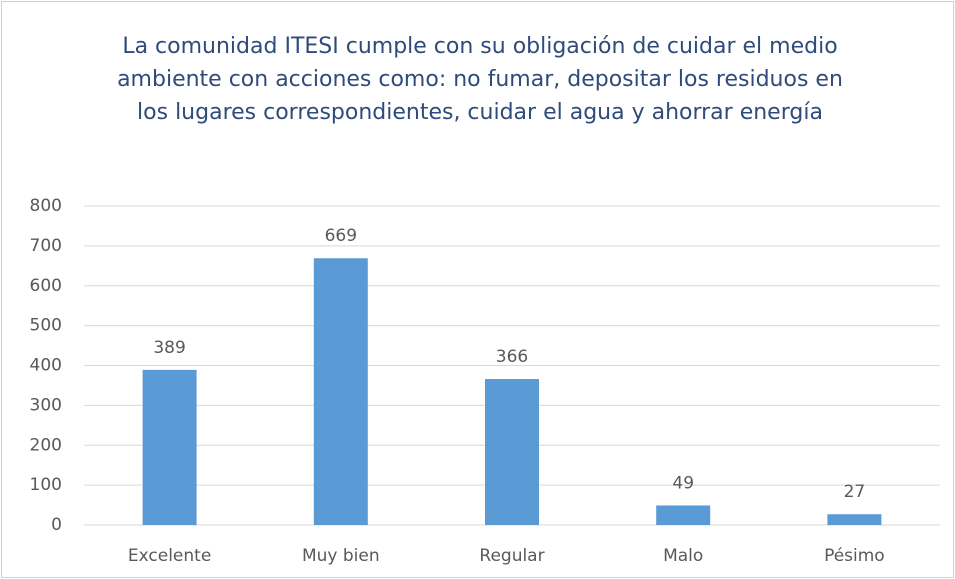  Describe the element at coordinates (341, 236) in the screenshot. I see `data-label: 669` at that location.